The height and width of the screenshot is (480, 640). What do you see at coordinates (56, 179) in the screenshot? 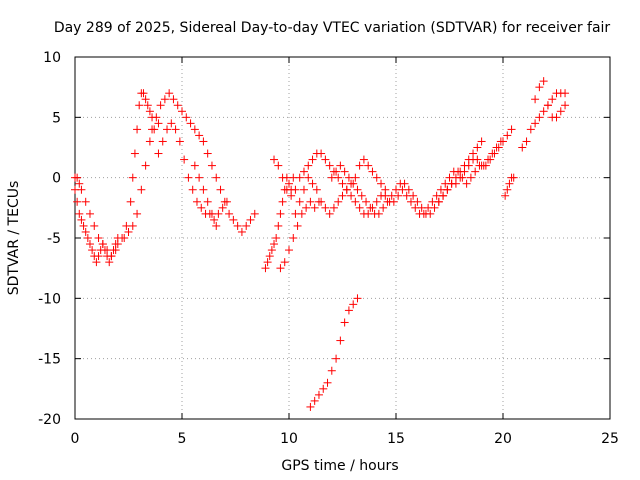
I see `y-tick-label: 0` at bounding box center [56, 179].